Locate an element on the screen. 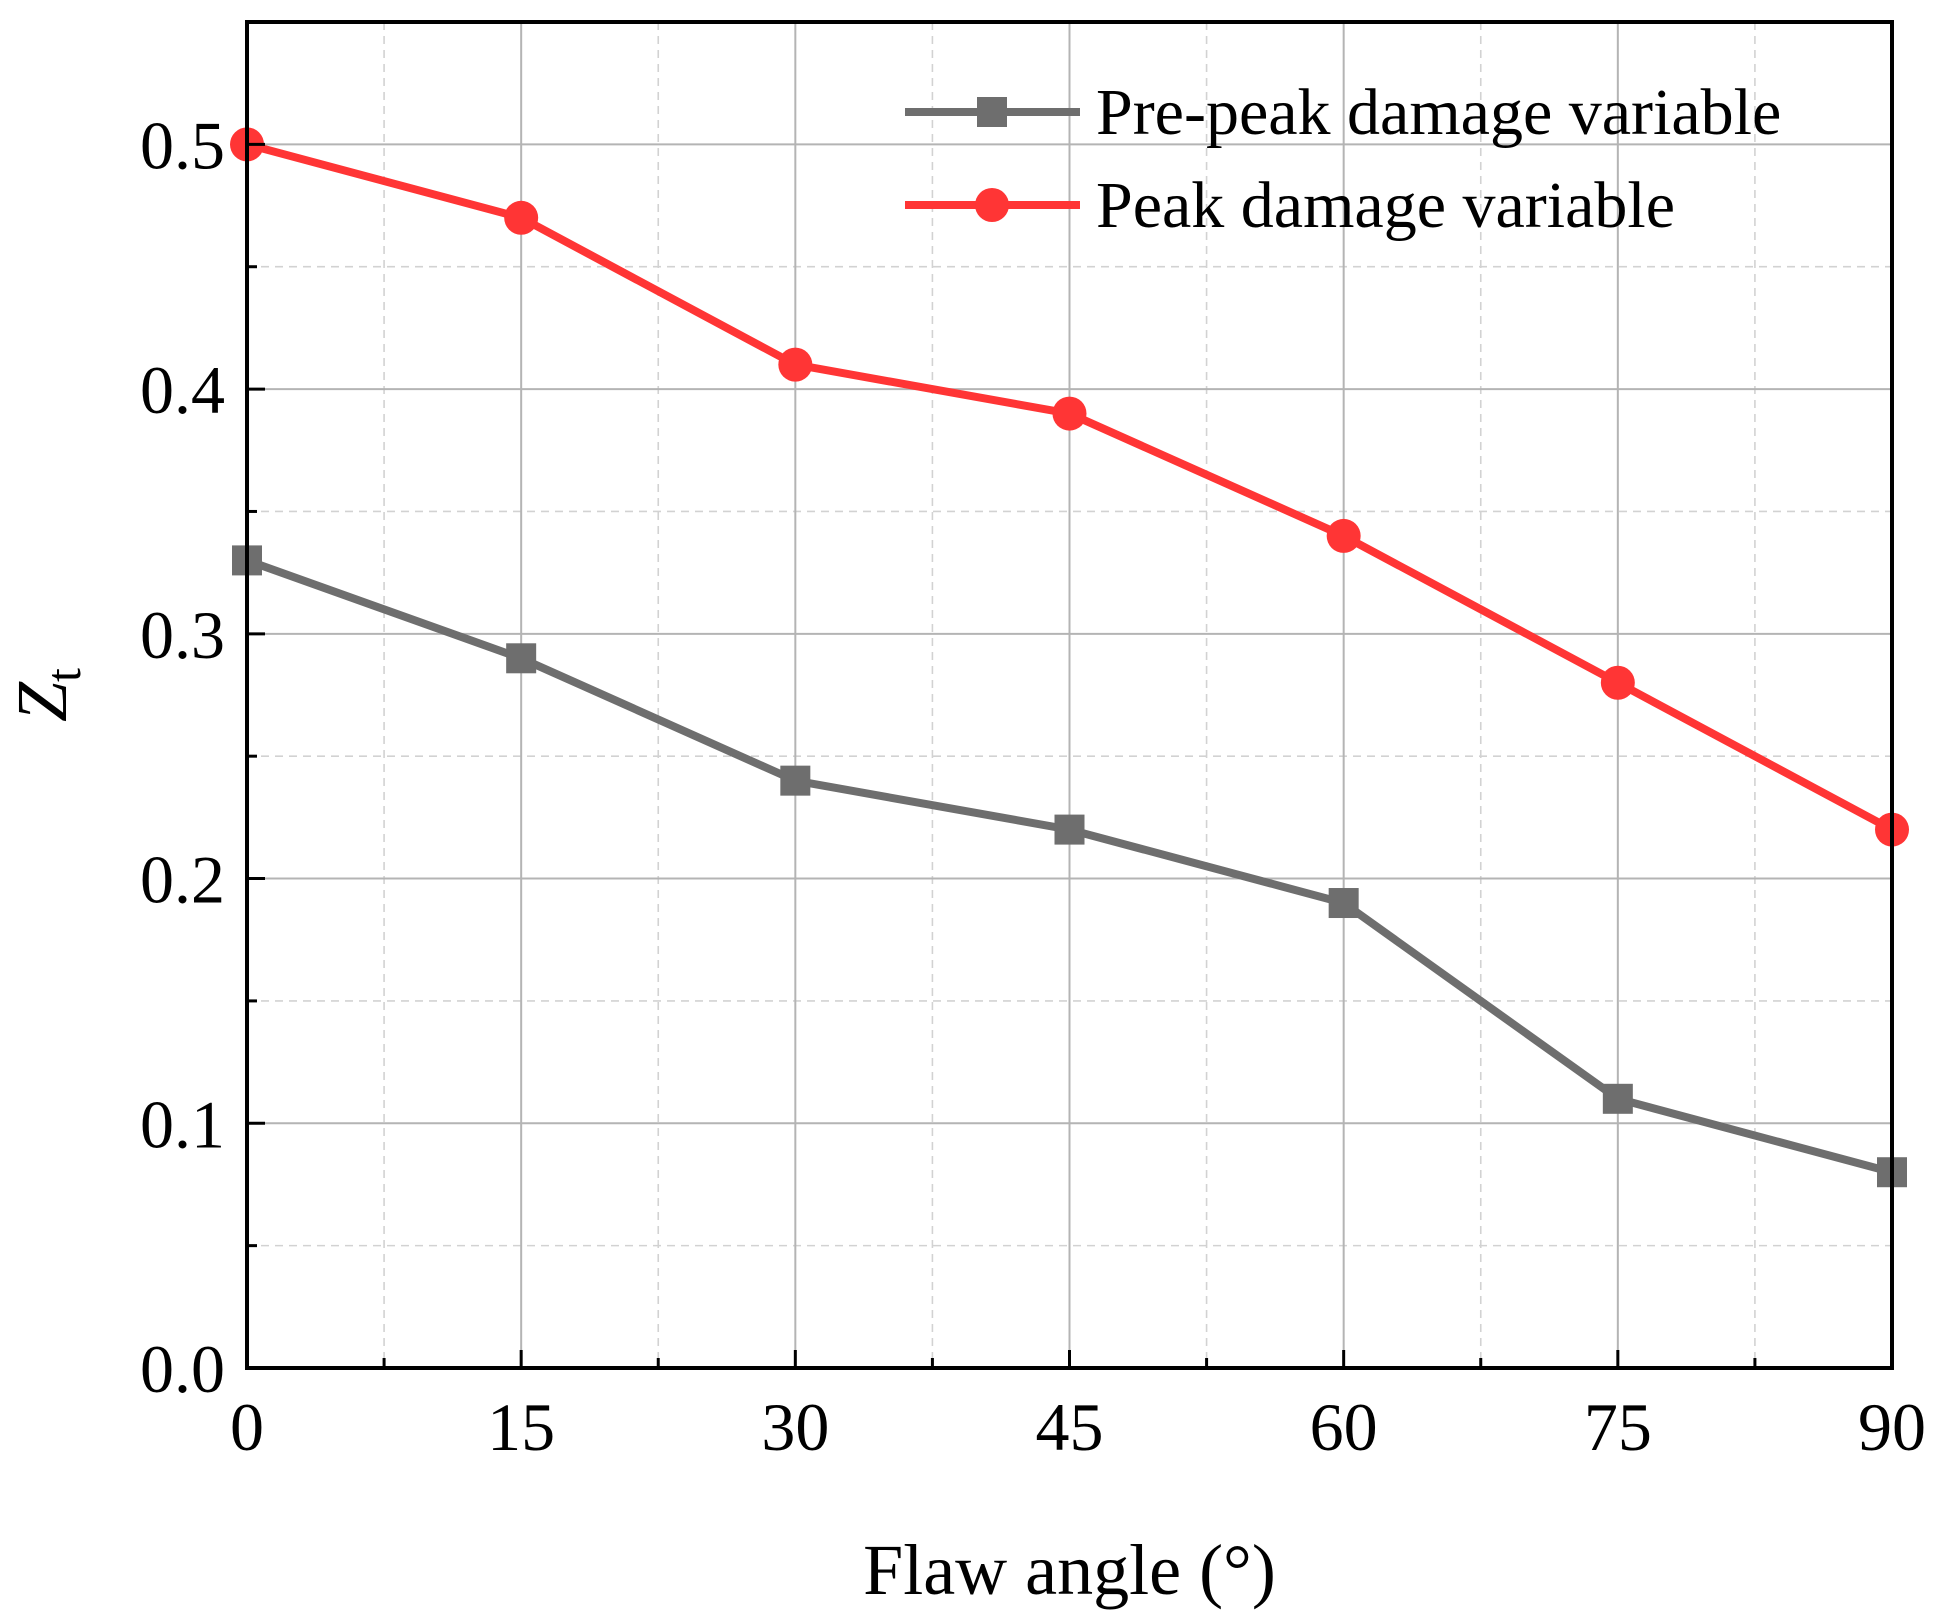 The height and width of the screenshot is (1624, 1942). y-tick-label: 0.2 is located at coordinates (182, 880).